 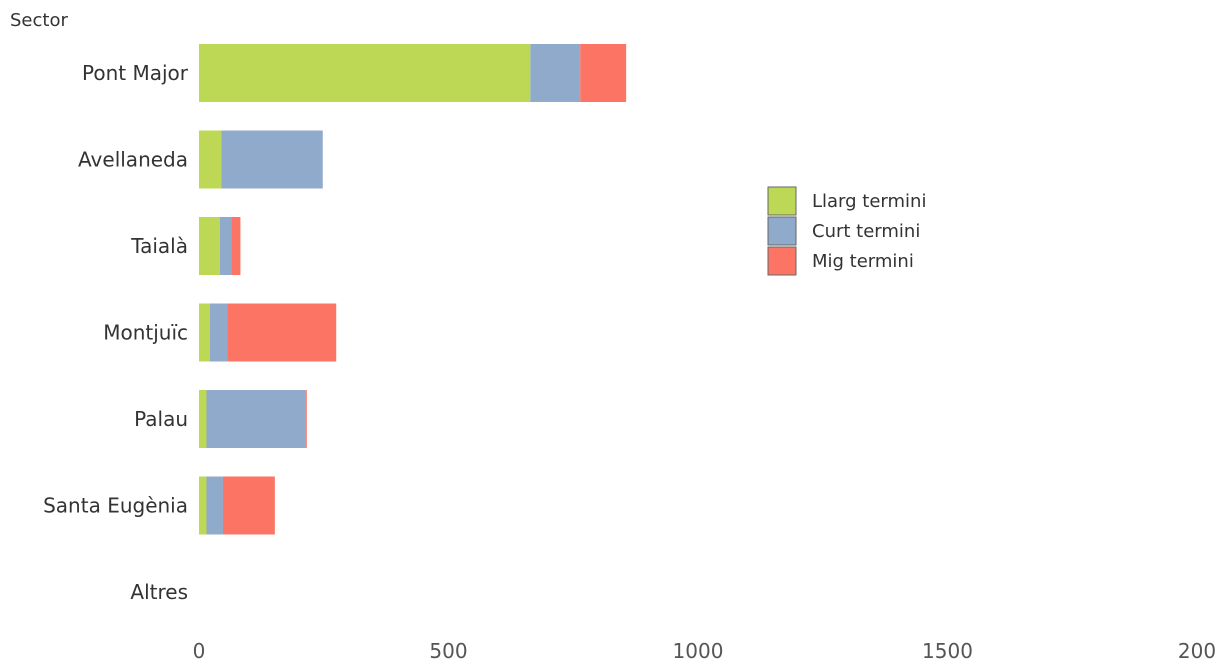 What do you see at coordinates (698, 651) in the screenshot?
I see `x-tick-label: 1000` at bounding box center [698, 651].